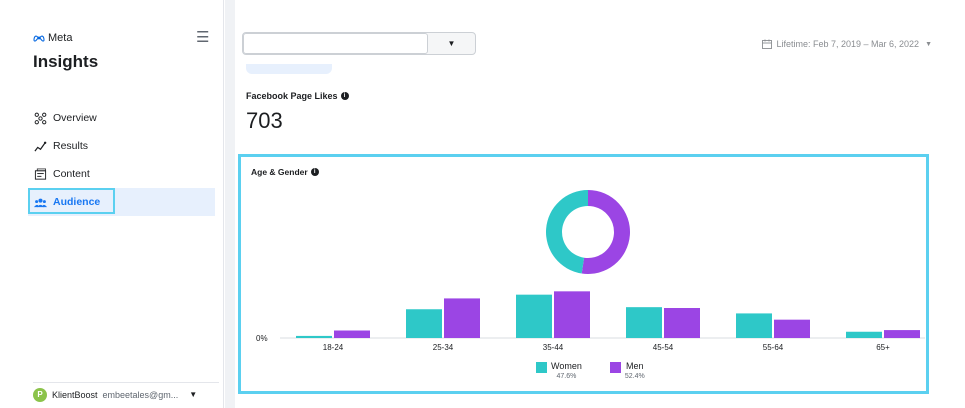  What do you see at coordinates (77, 202) in the screenshot?
I see `sidebar-item-label: Audience` at bounding box center [77, 202].